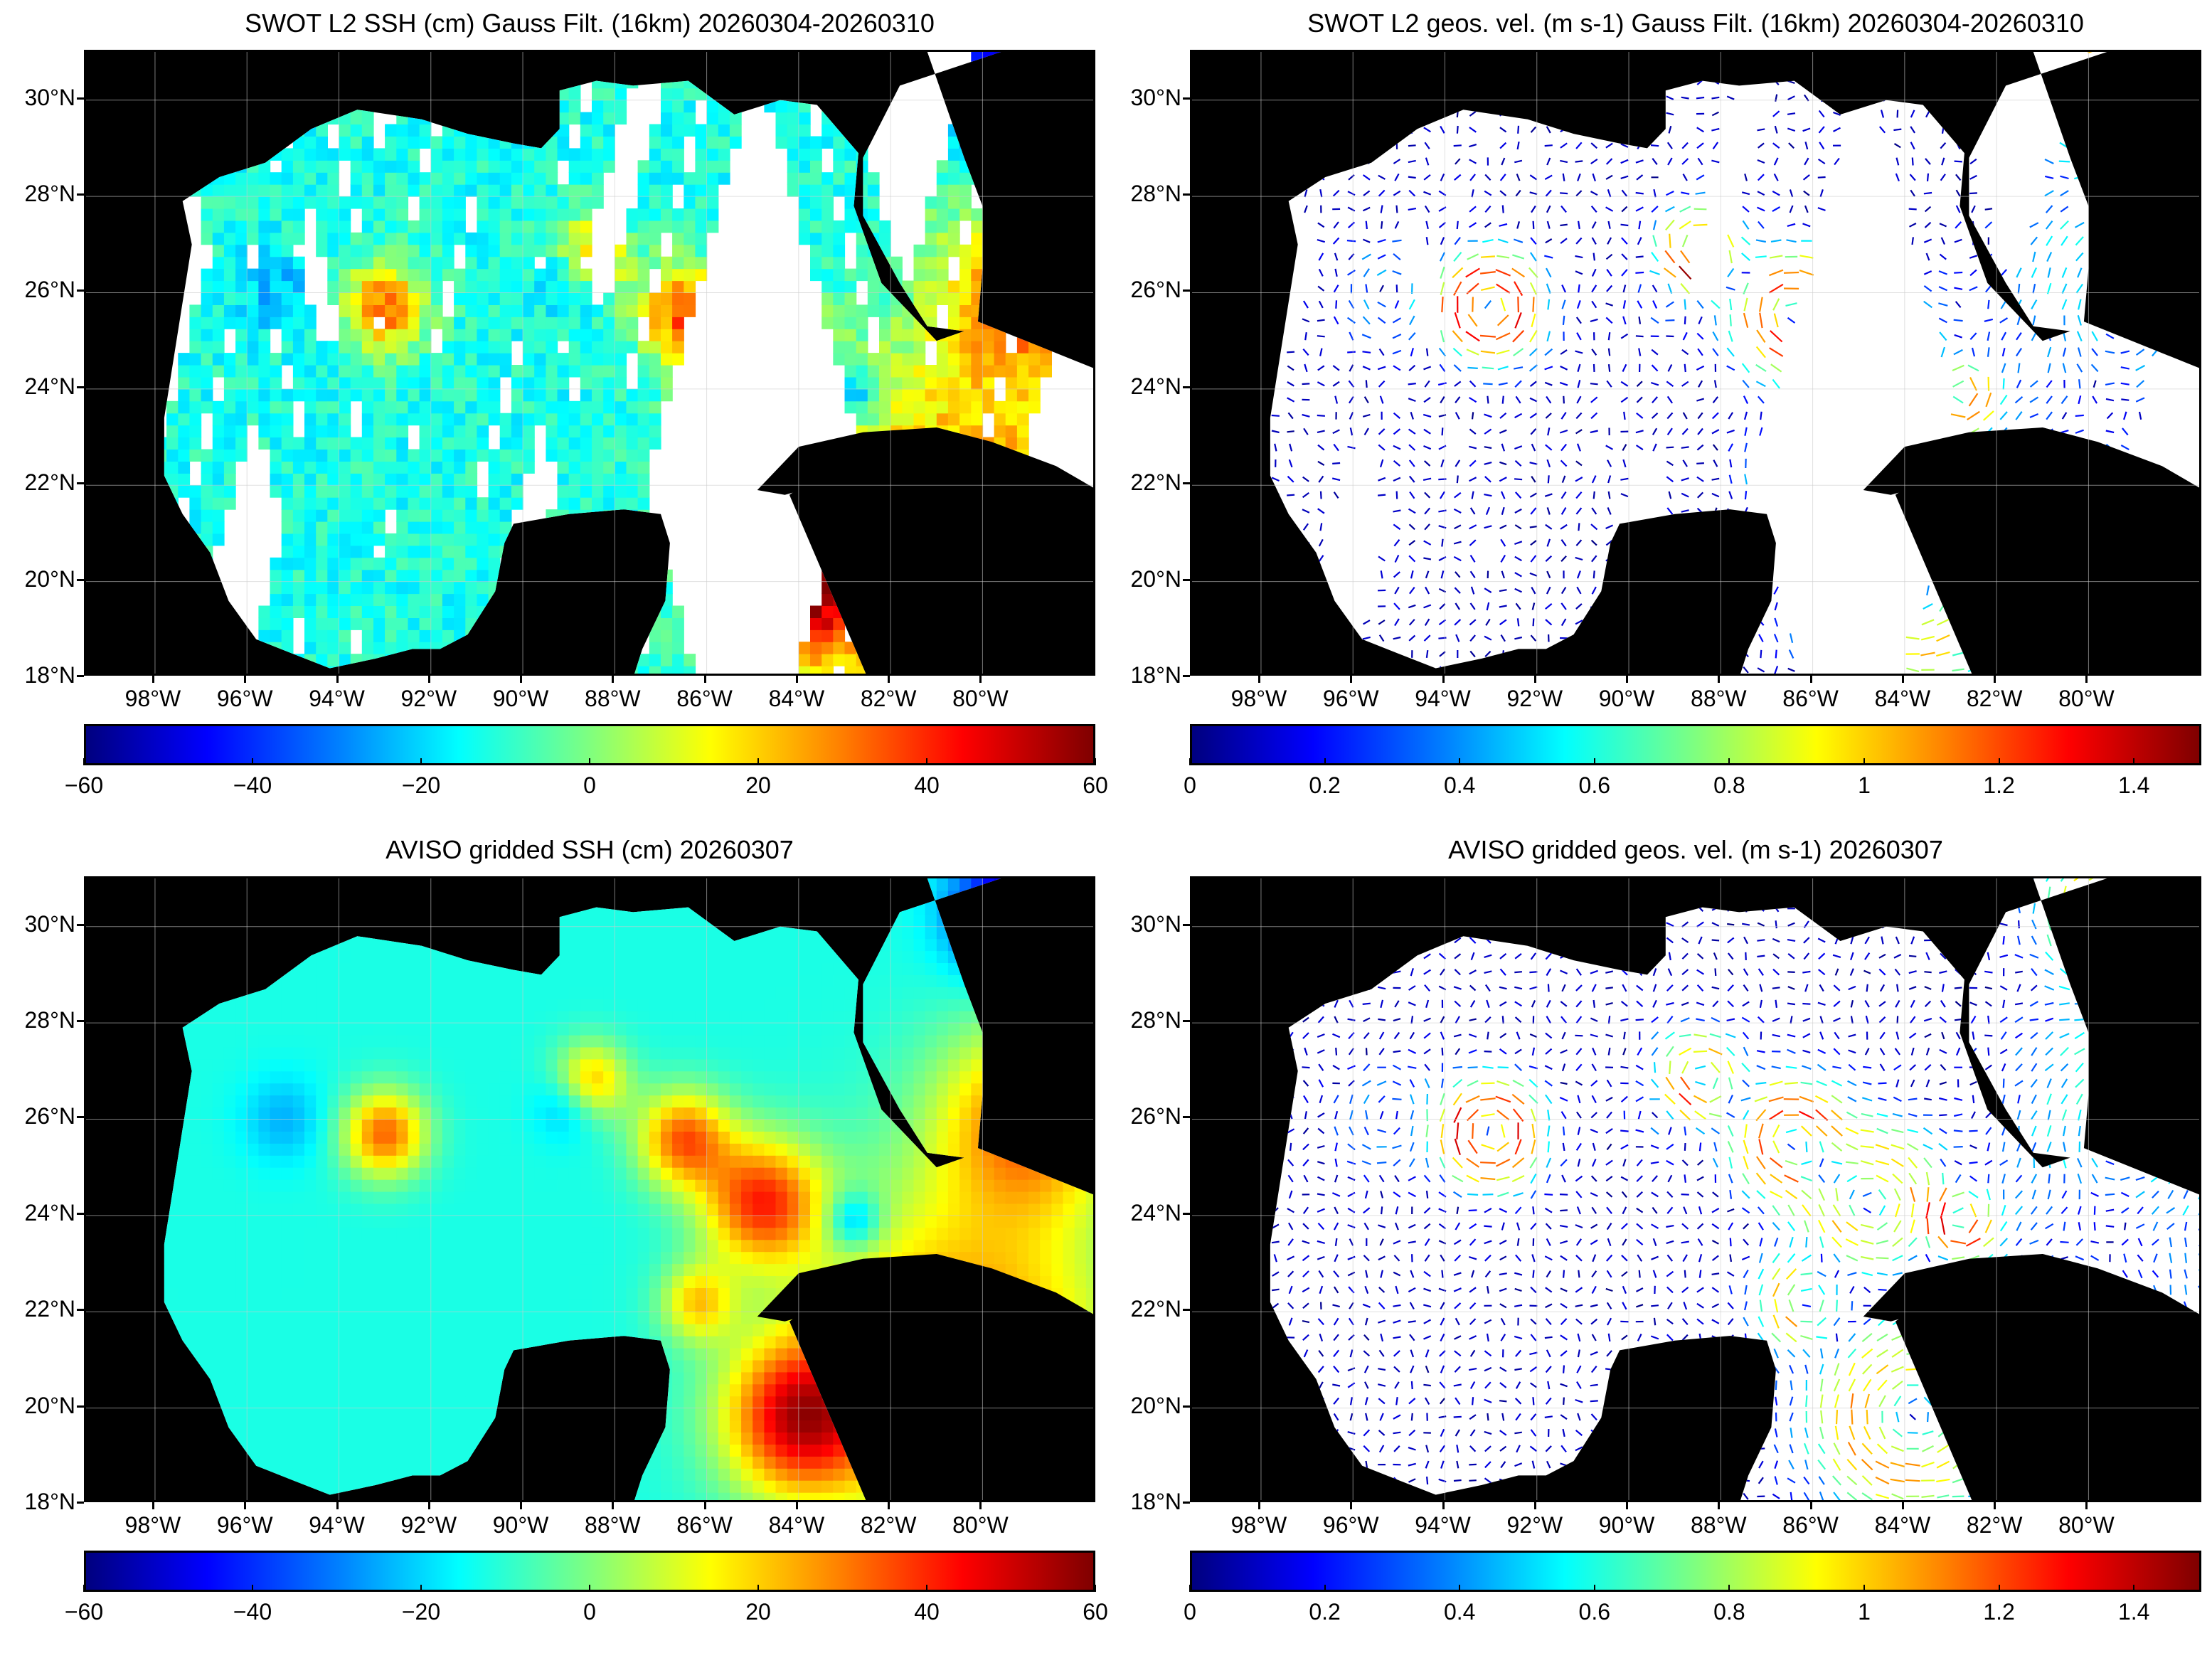  Describe the element at coordinates (153, 699) in the screenshot. I see `lon-tick-label: 98°W` at that location.